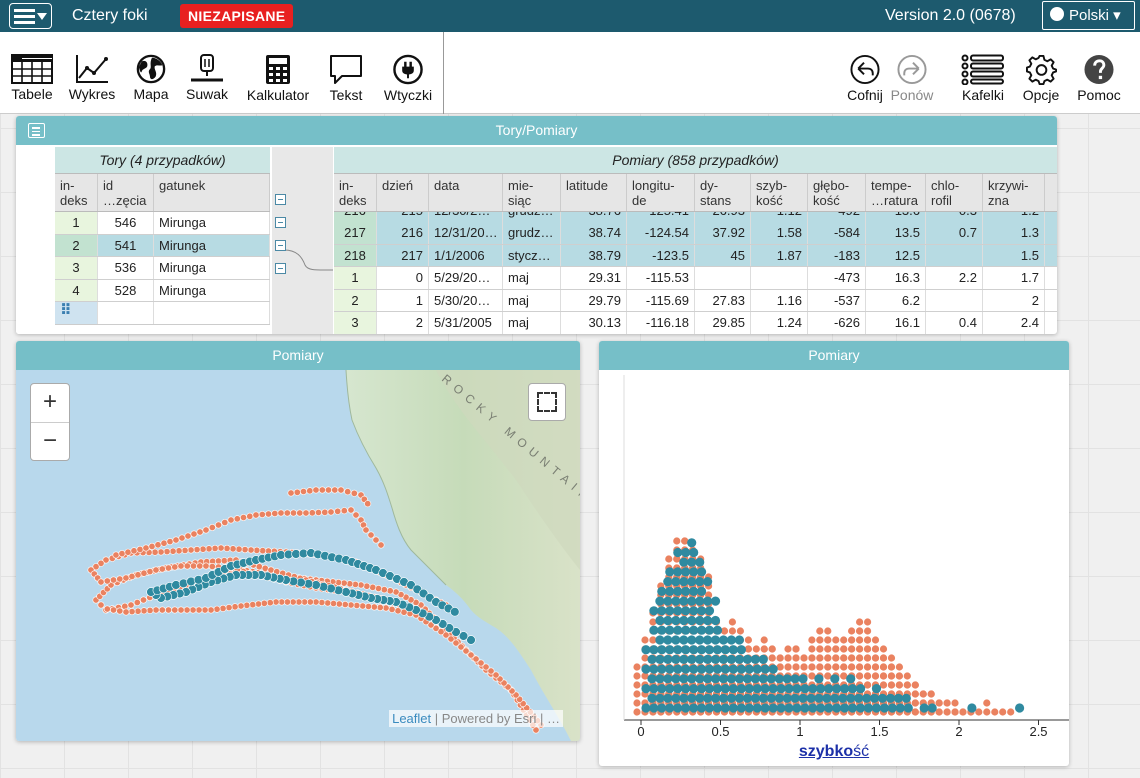 This screenshot has width=1140, height=778. What do you see at coordinates (661, 192) in the screenshot?
I see `column-header: longitu- de` at bounding box center [661, 192].